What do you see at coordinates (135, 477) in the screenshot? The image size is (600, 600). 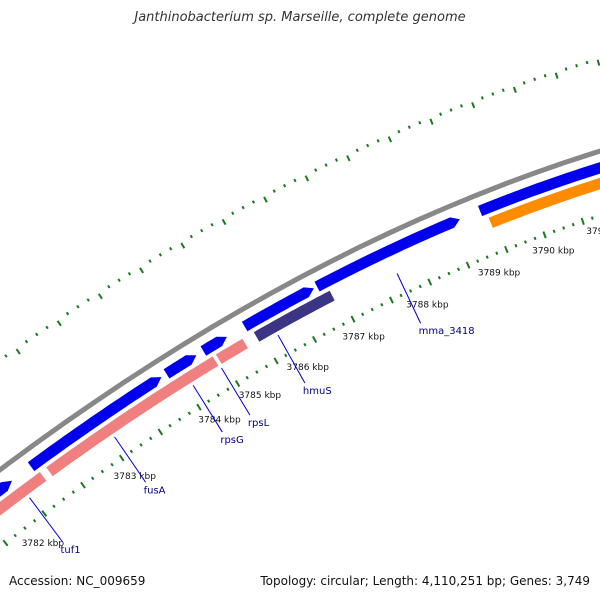 I see `kbp-label: 3783 kbp` at bounding box center [135, 477].